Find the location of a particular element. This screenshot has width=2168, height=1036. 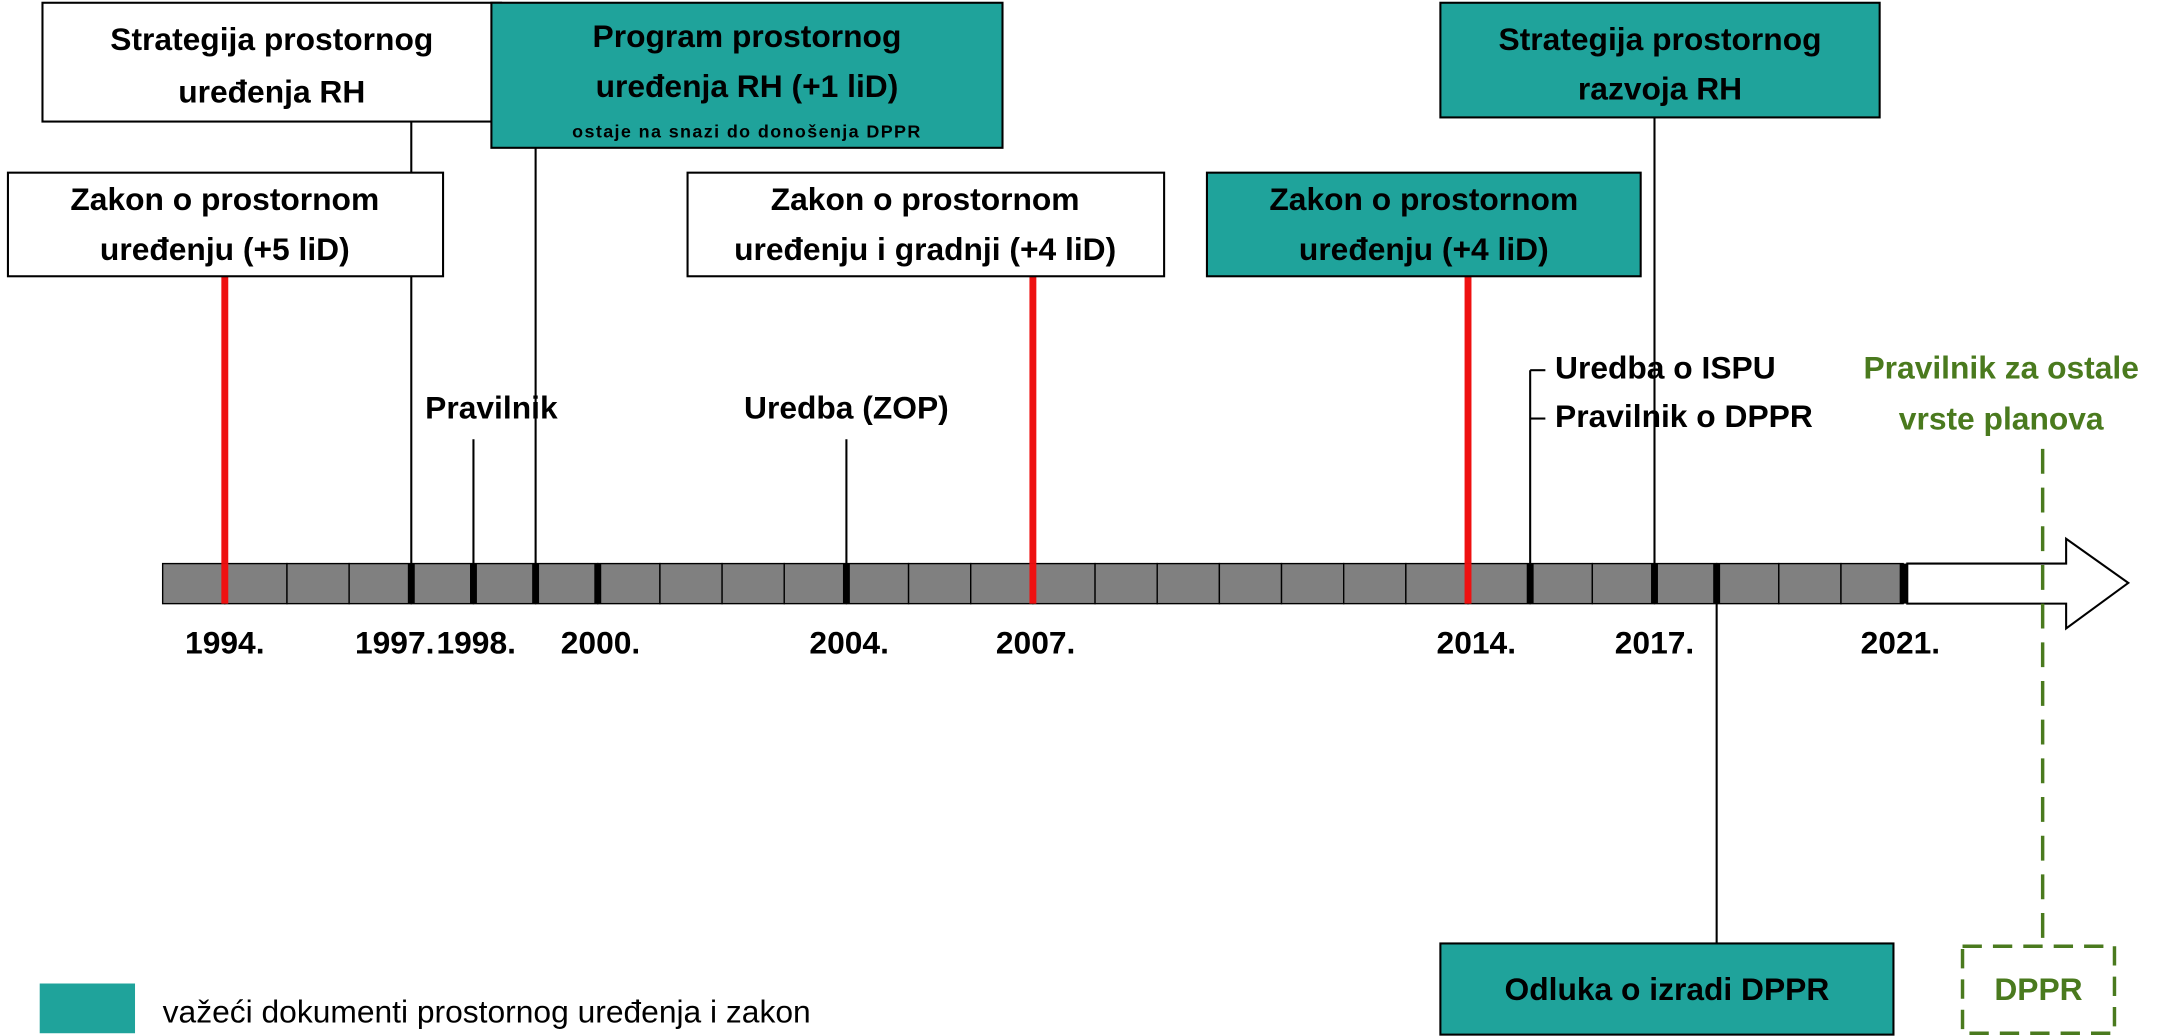

label: Uredba (ZOP) is located at coordinates (846, 408).